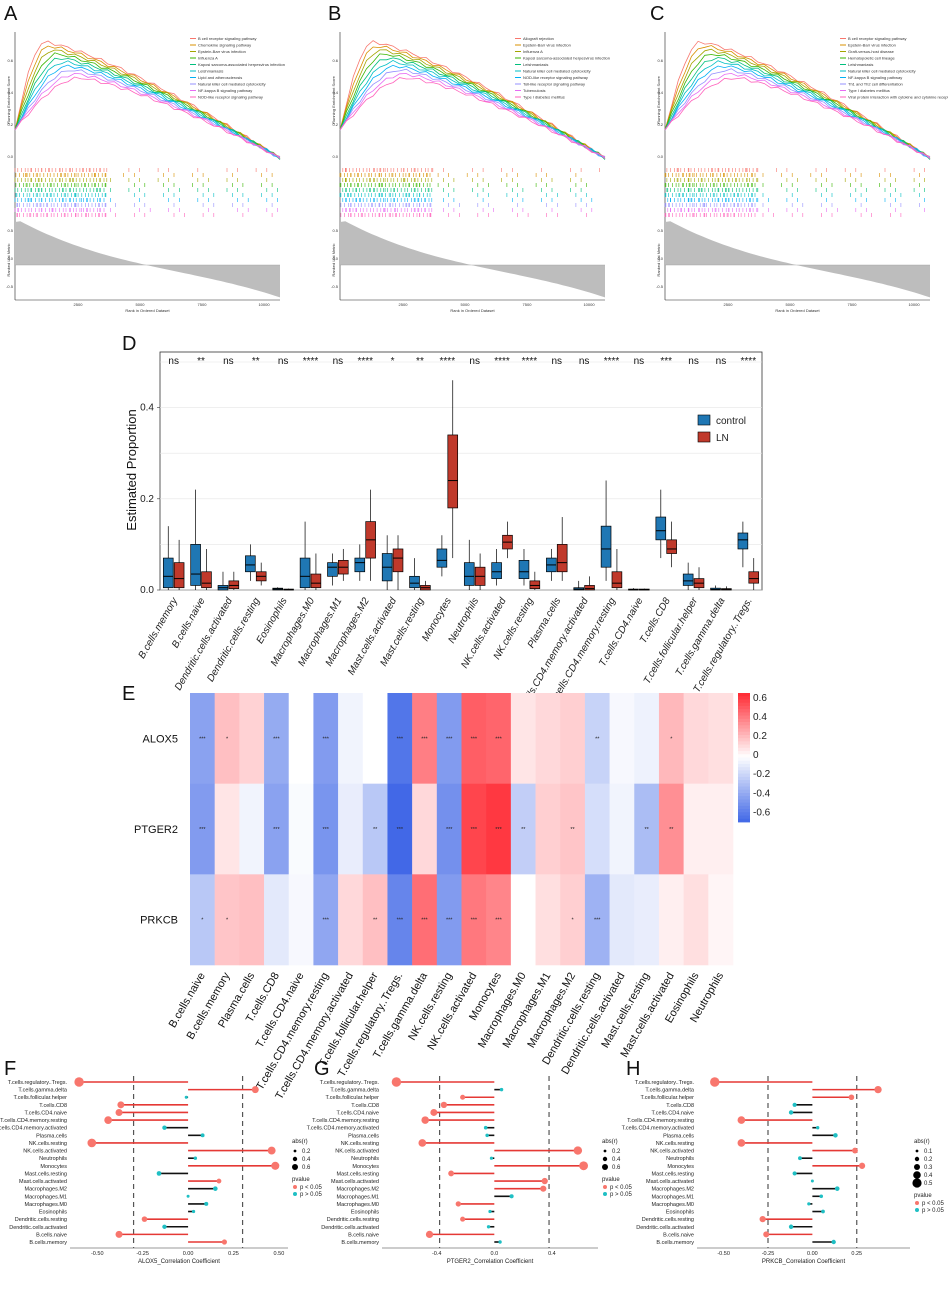 This screenshot has height=1292, width=948. I want to click on gsea-rank-tick: 0.5, so click(10, 230).